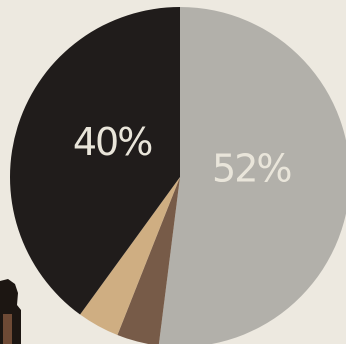 This screenshot has height=344, width=346. Describe the element at coordinates (251, 168) in the screenshot. I see `pie-slice-label-0: 52%` at that location.